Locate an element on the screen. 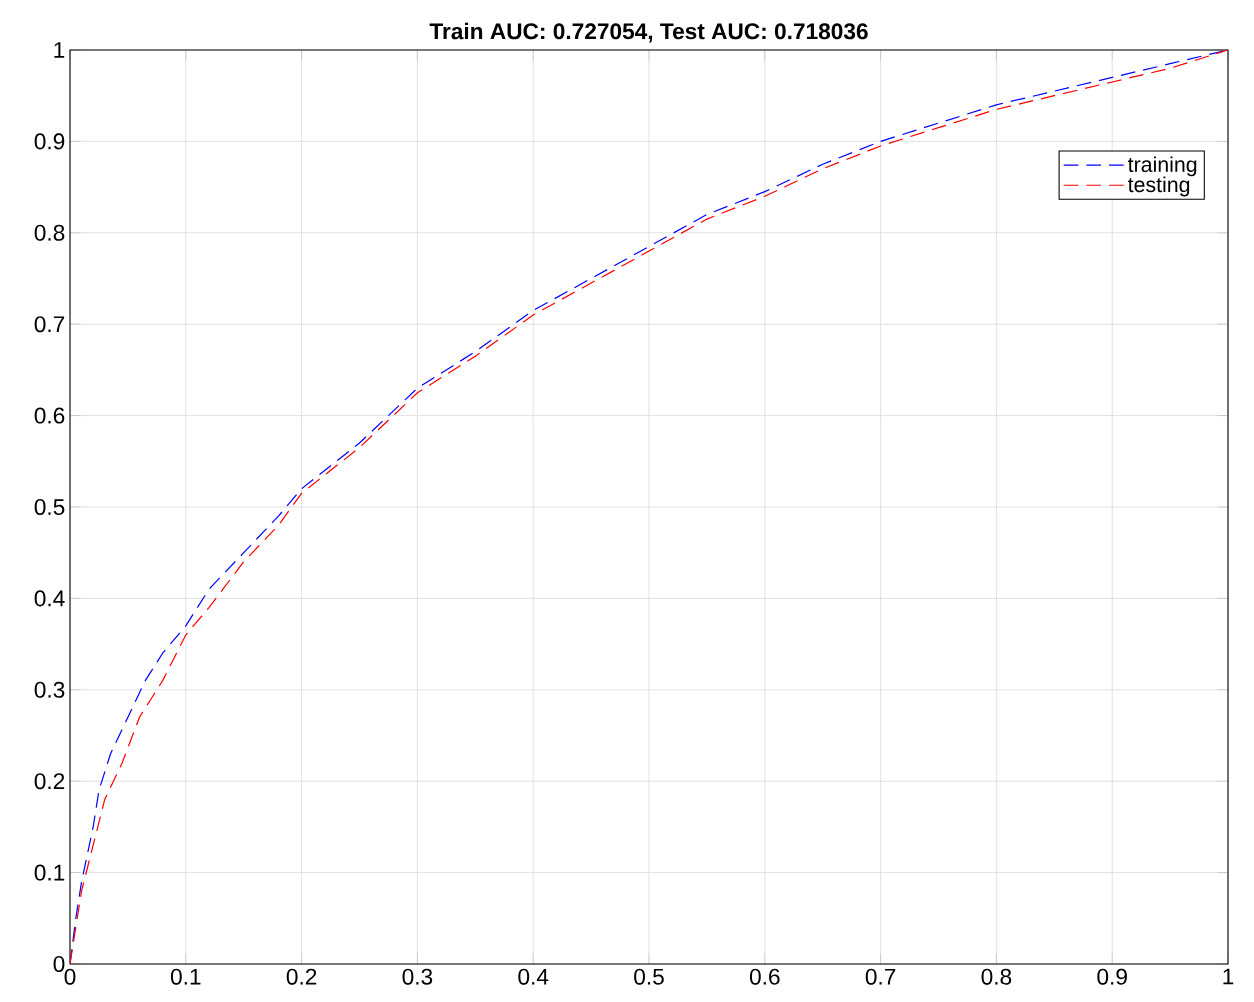  x-tick-label: 0.9 is located at coordinates (1112, 976).